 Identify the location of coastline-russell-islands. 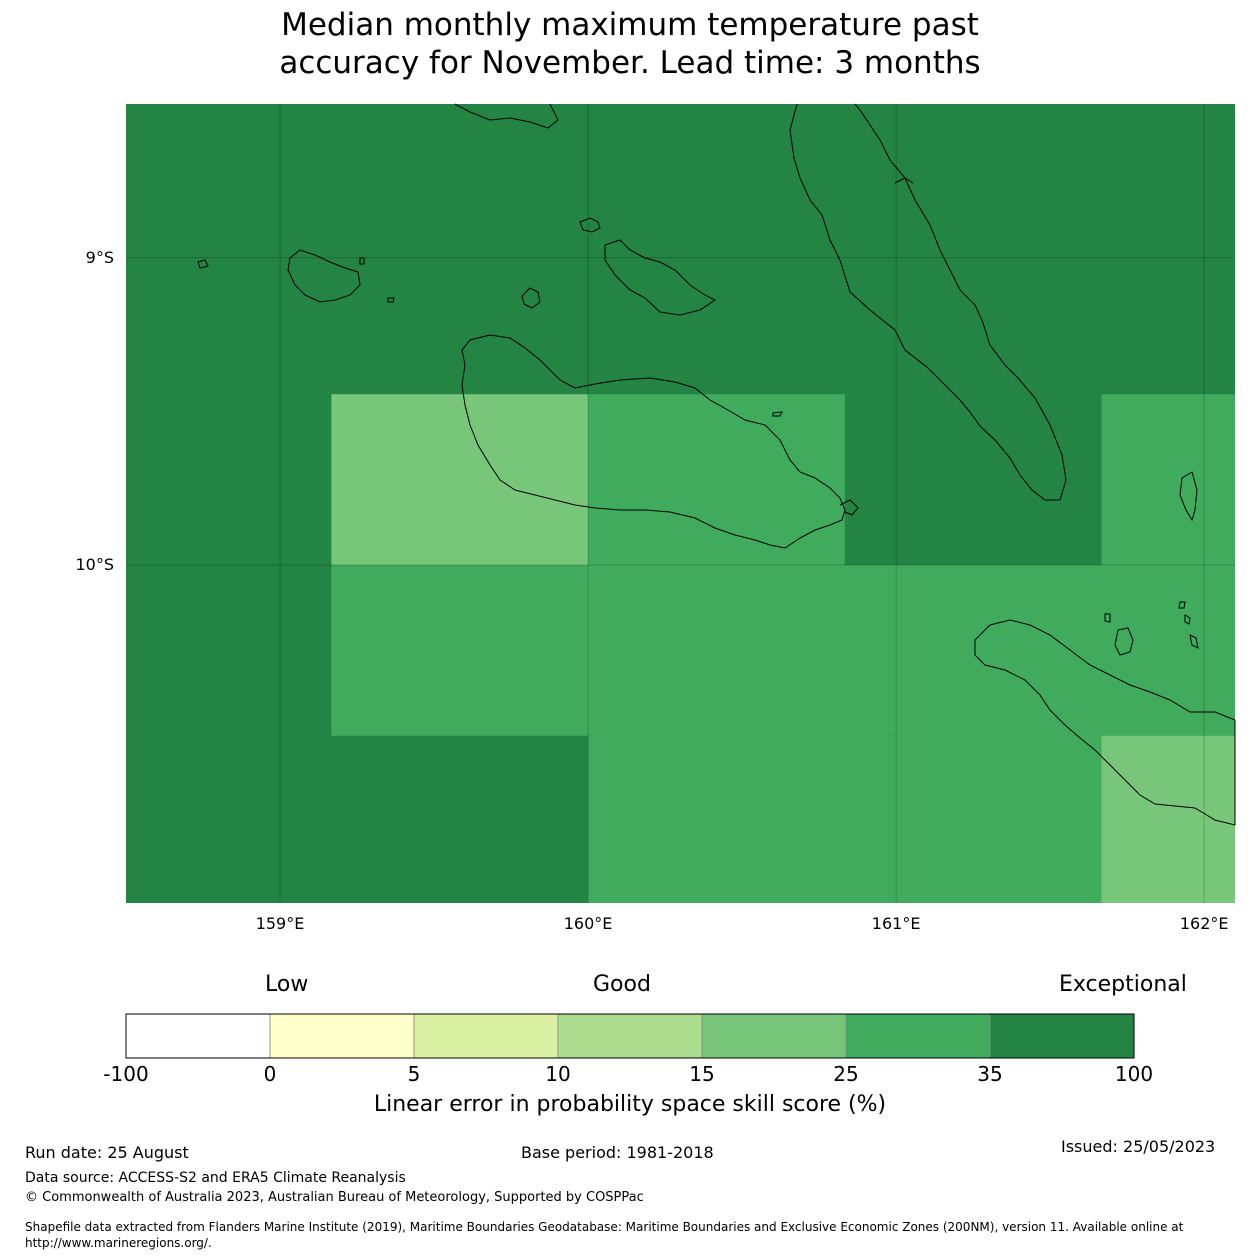
(324, 276).